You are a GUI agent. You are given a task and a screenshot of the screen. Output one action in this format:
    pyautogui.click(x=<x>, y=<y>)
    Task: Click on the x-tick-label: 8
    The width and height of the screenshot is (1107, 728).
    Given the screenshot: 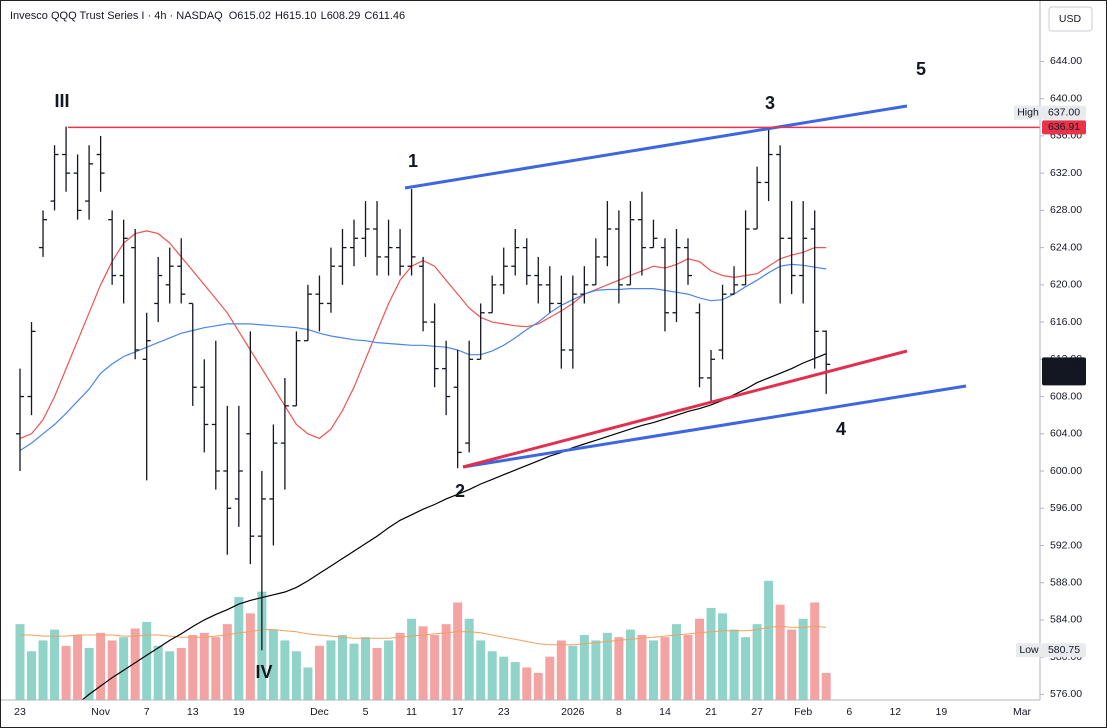 What is the action you would take?
    pyautogui.click(x=619, y=712)
    